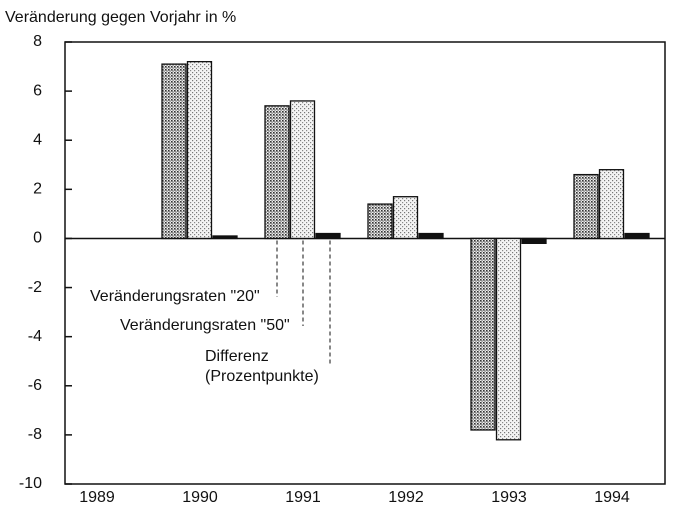  I want to click on legend-label: Veränderungsraten "20", so click(175, 296).